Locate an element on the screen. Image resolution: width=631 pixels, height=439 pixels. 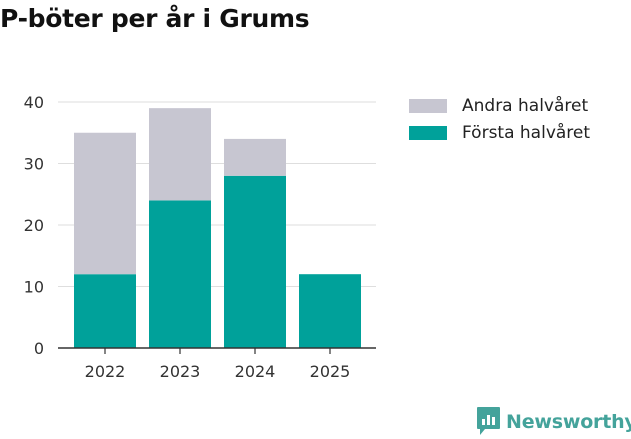
y-tick-label: 40 is located at coordinates (34, 102).